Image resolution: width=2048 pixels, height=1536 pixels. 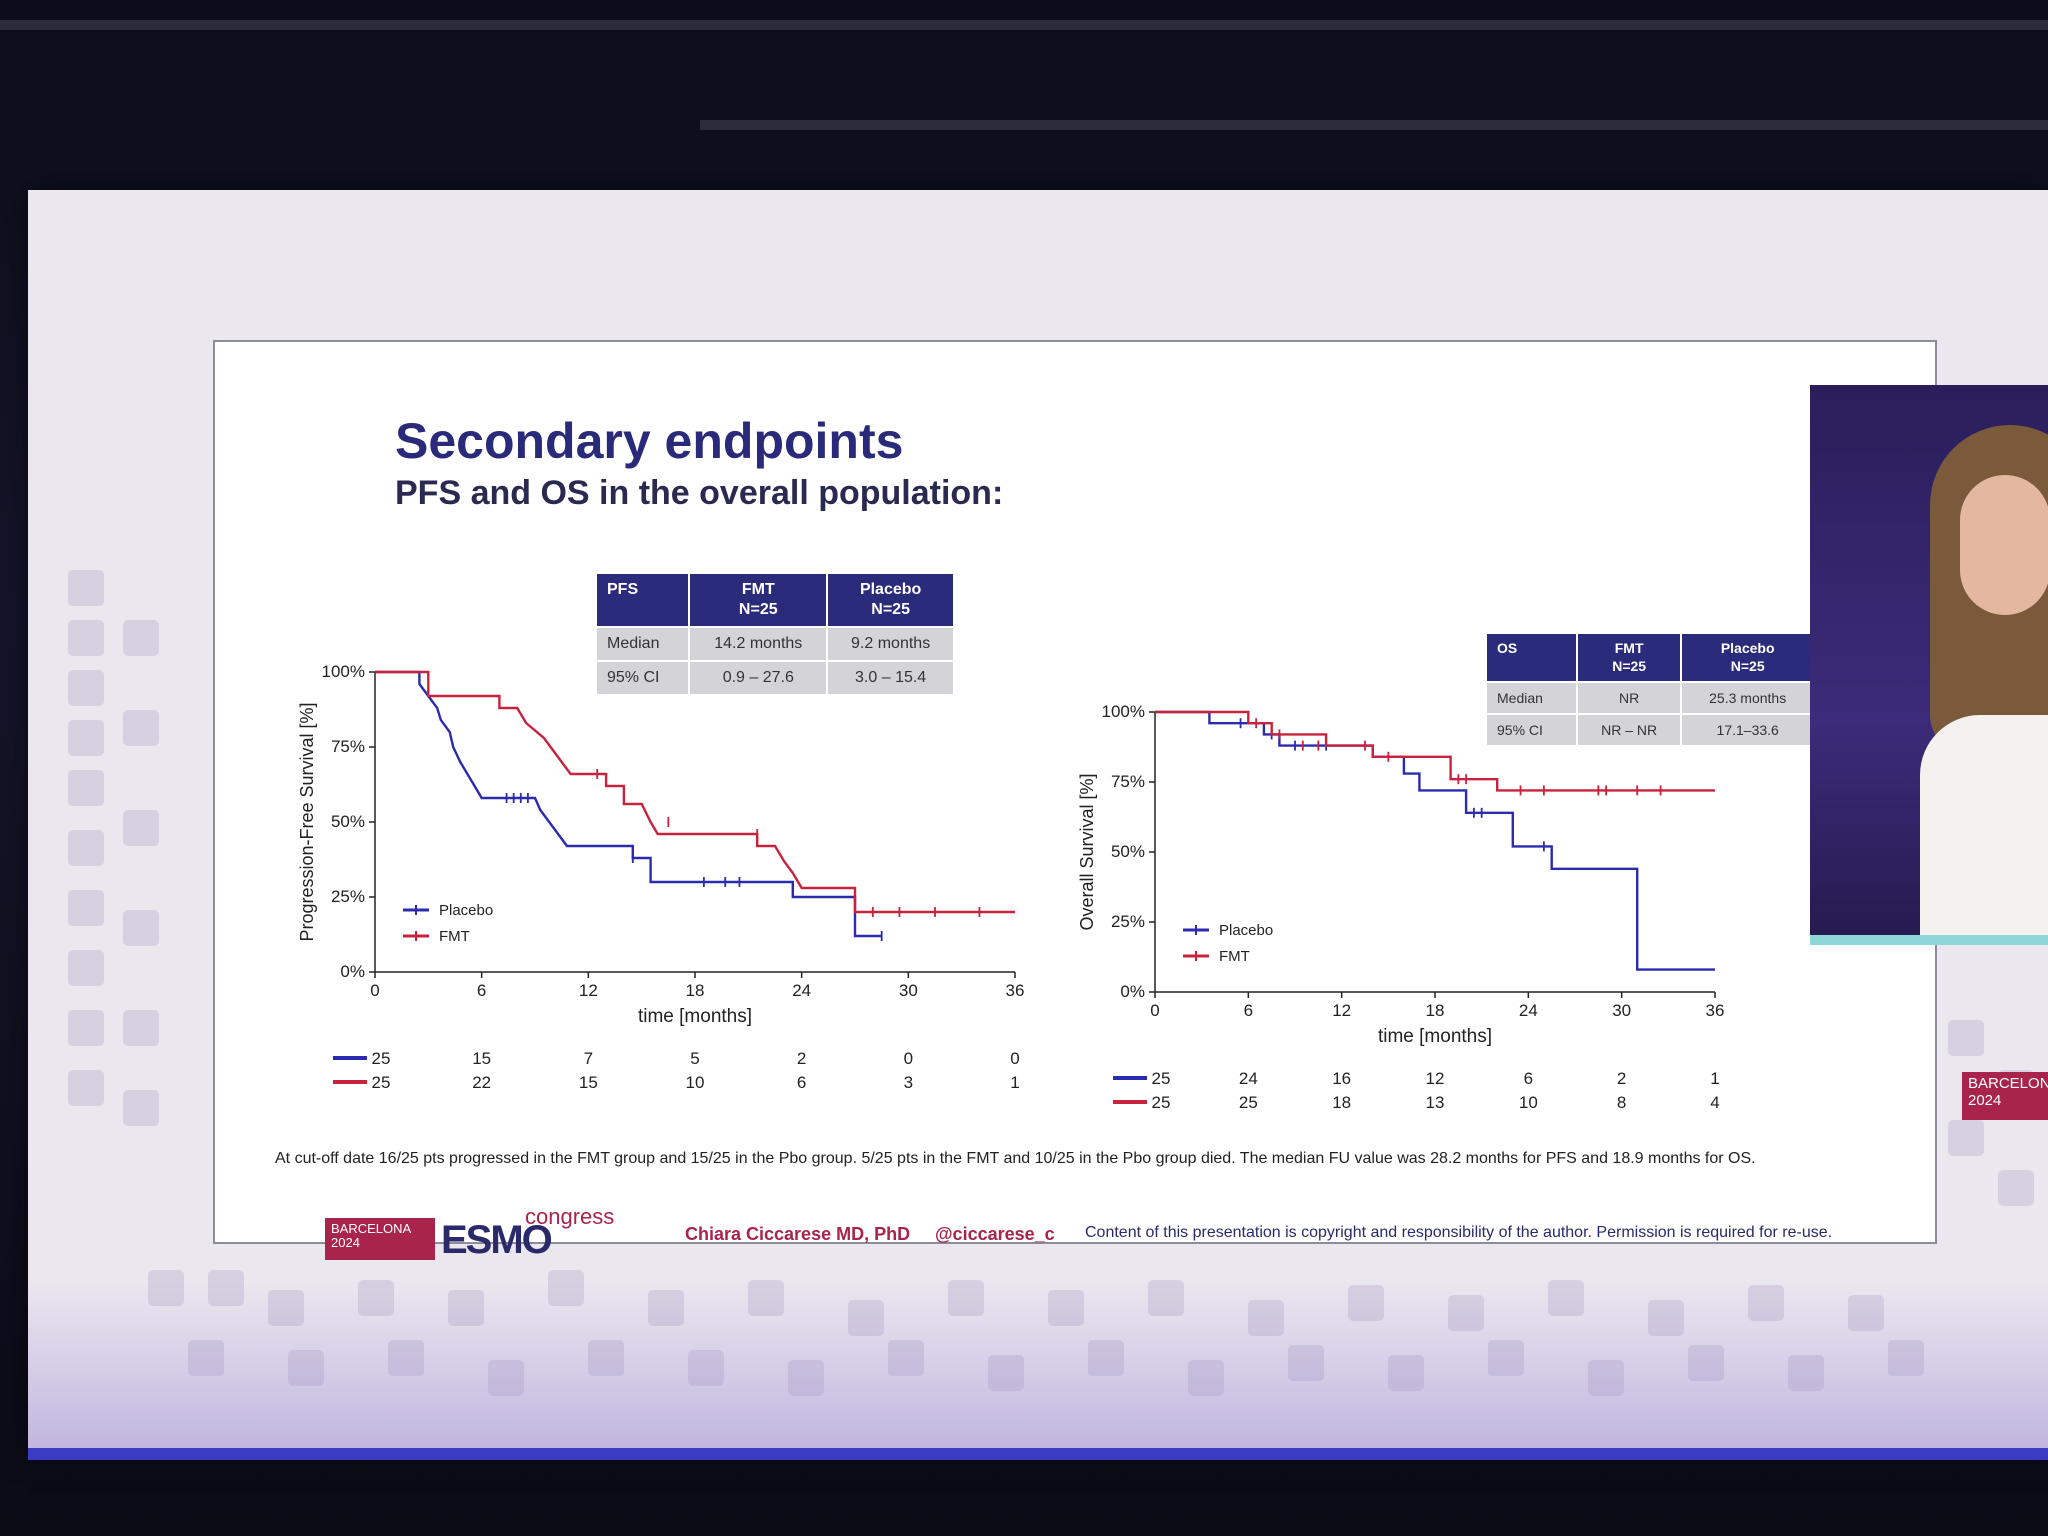 I want to click on os-table-cell: Median, so click(x=1531, y=698).